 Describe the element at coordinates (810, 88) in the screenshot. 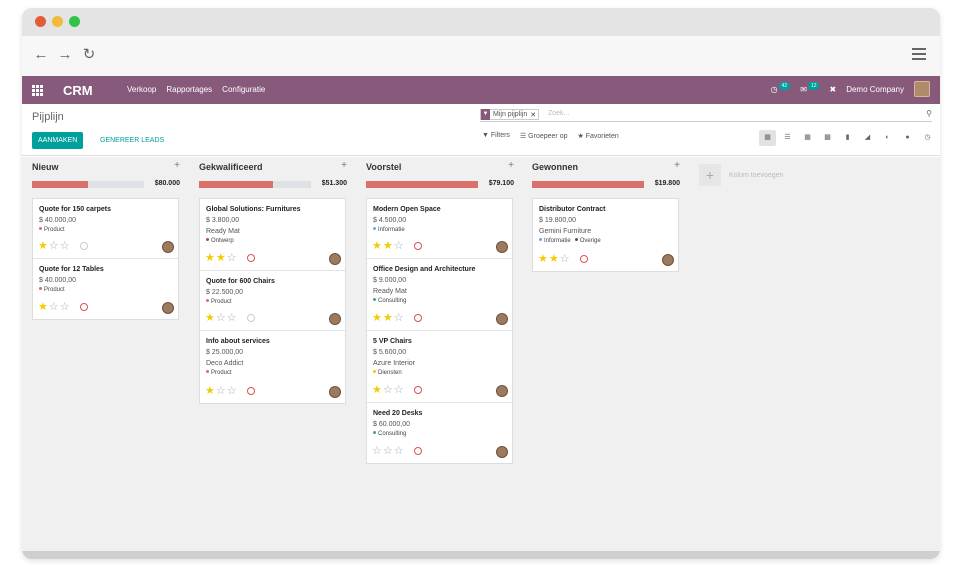

I see `messages-button: ✉ 12` at that location.